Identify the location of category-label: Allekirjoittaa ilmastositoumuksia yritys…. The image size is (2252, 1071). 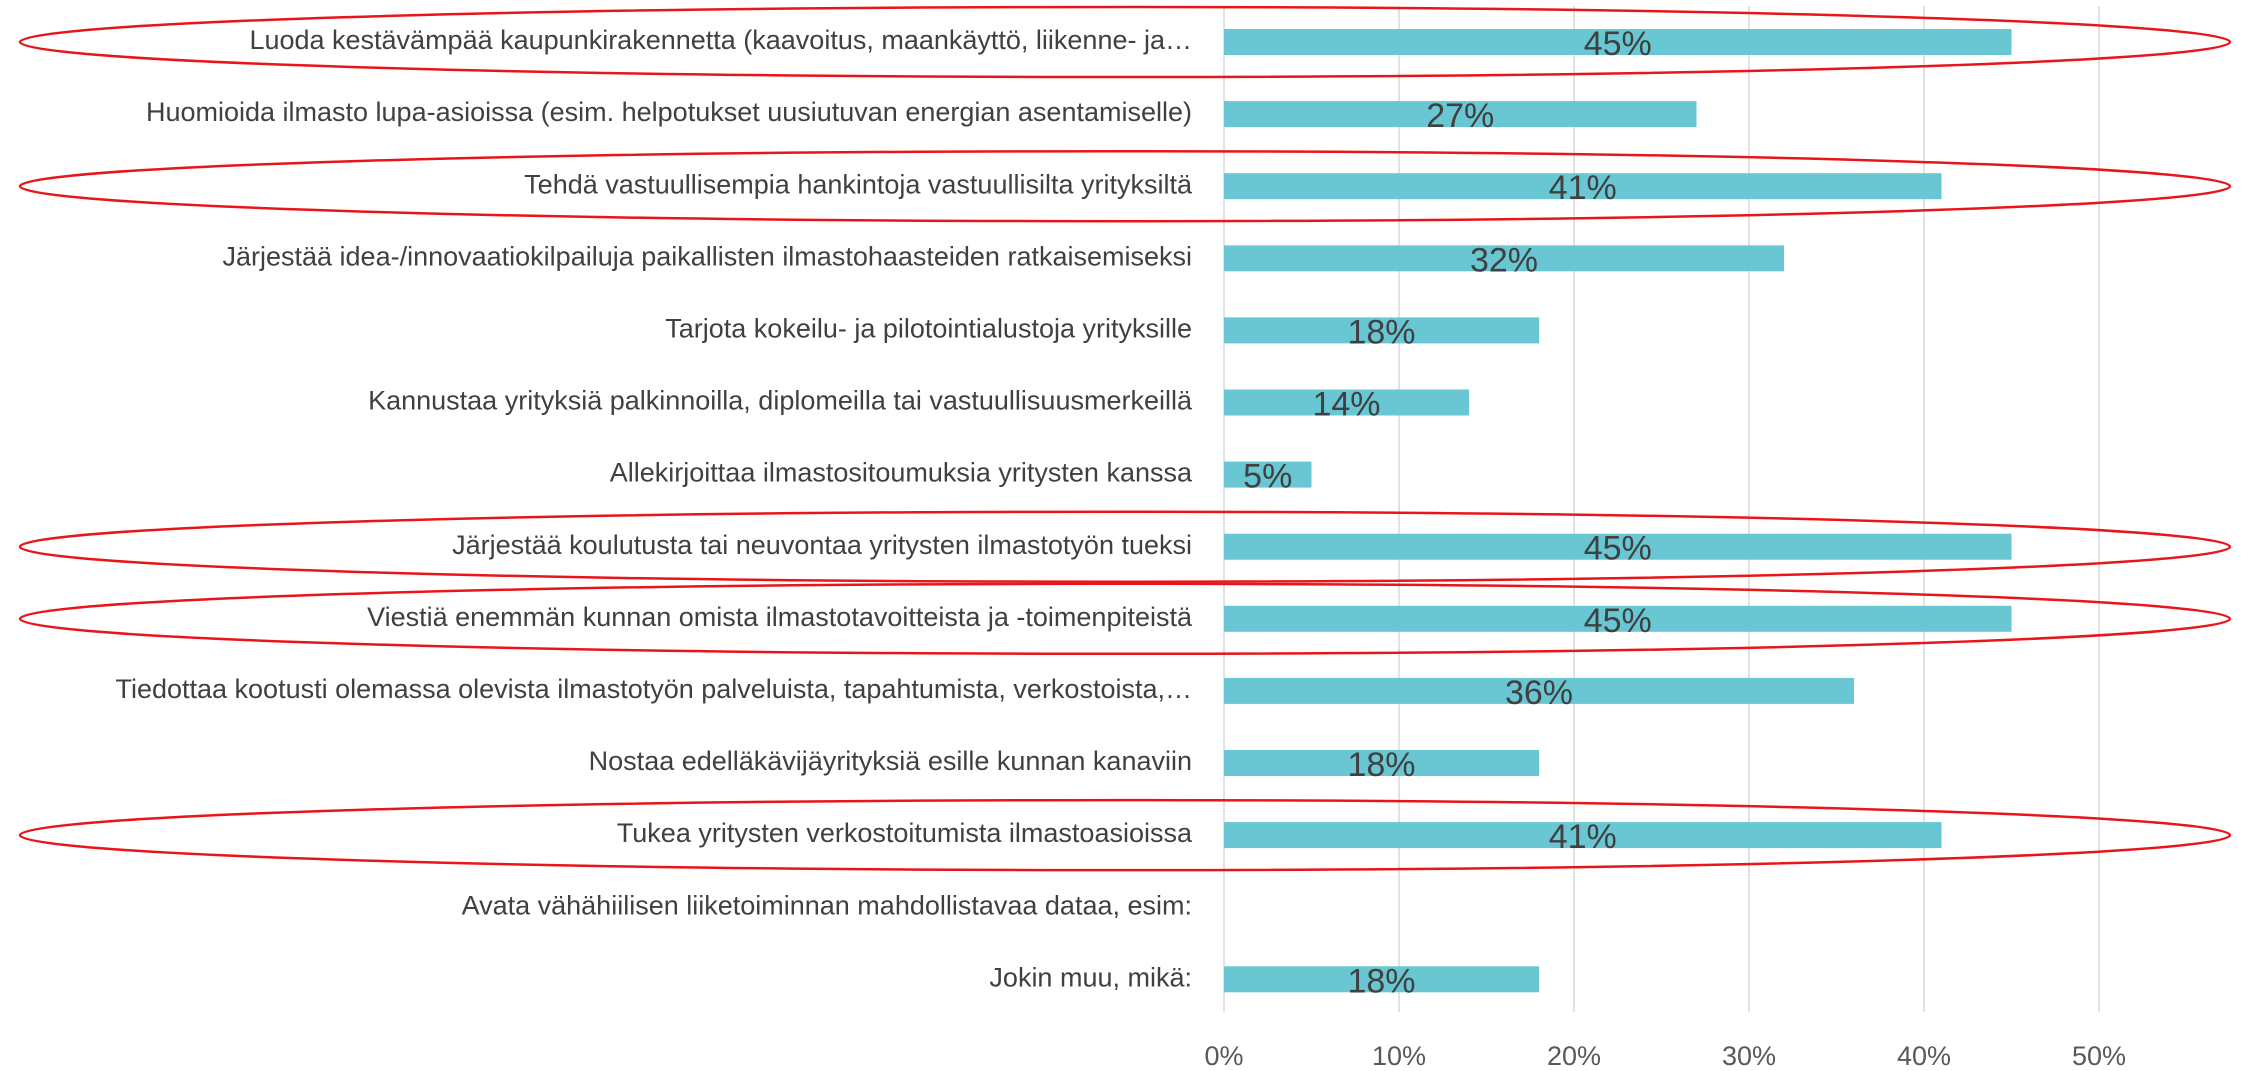
(901, 473).